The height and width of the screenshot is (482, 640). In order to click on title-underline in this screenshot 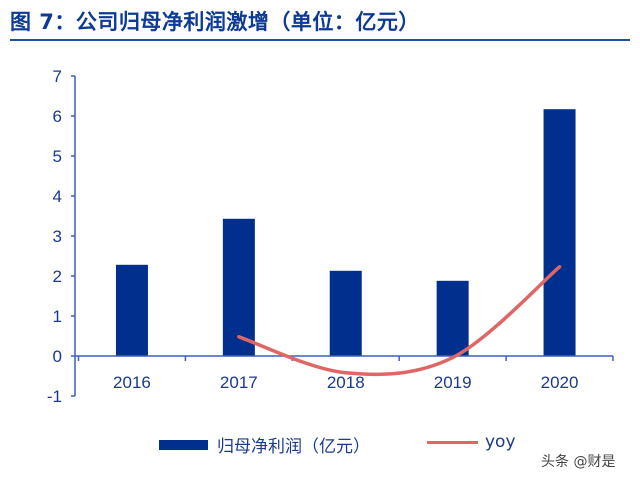, I will do `click(320, 40)`.